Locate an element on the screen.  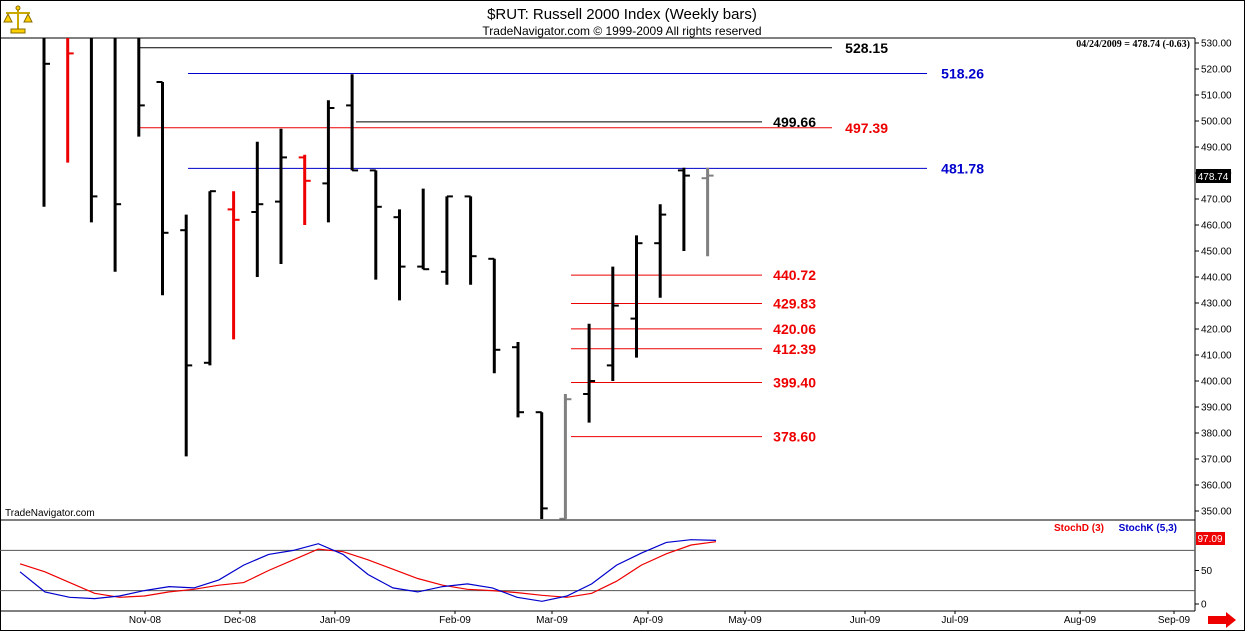
level-label: 412.39 is located at coordinates (794, 349).